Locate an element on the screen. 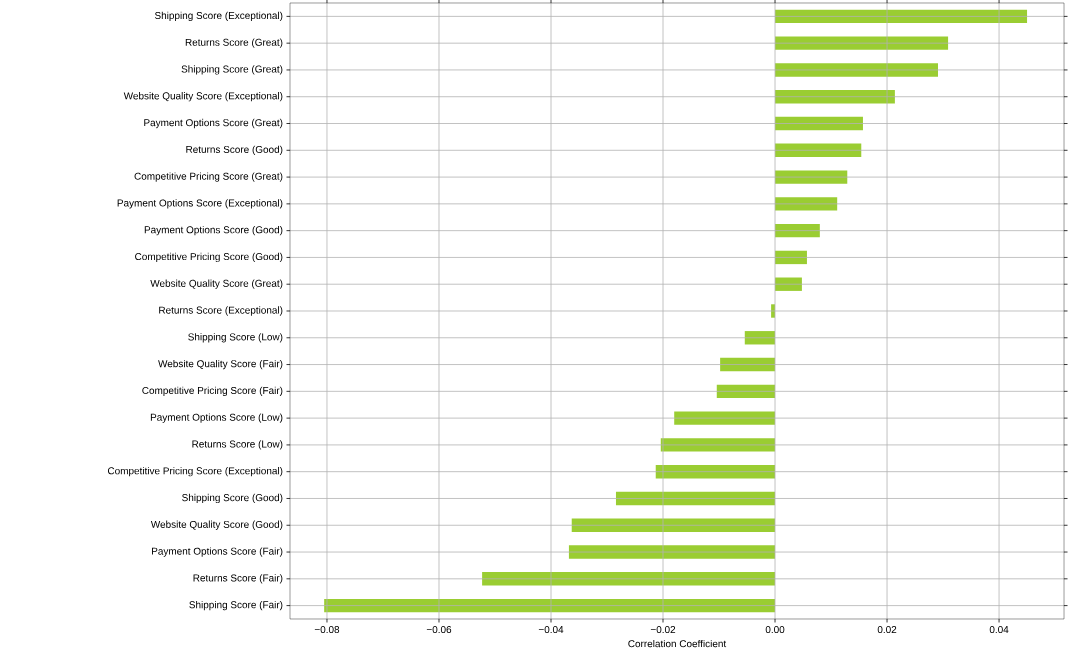 The height and width of the screenshot is (665, 1068). y-tick-label: Website Quality Score (Exceptional) is located at coordinates (203, 97).